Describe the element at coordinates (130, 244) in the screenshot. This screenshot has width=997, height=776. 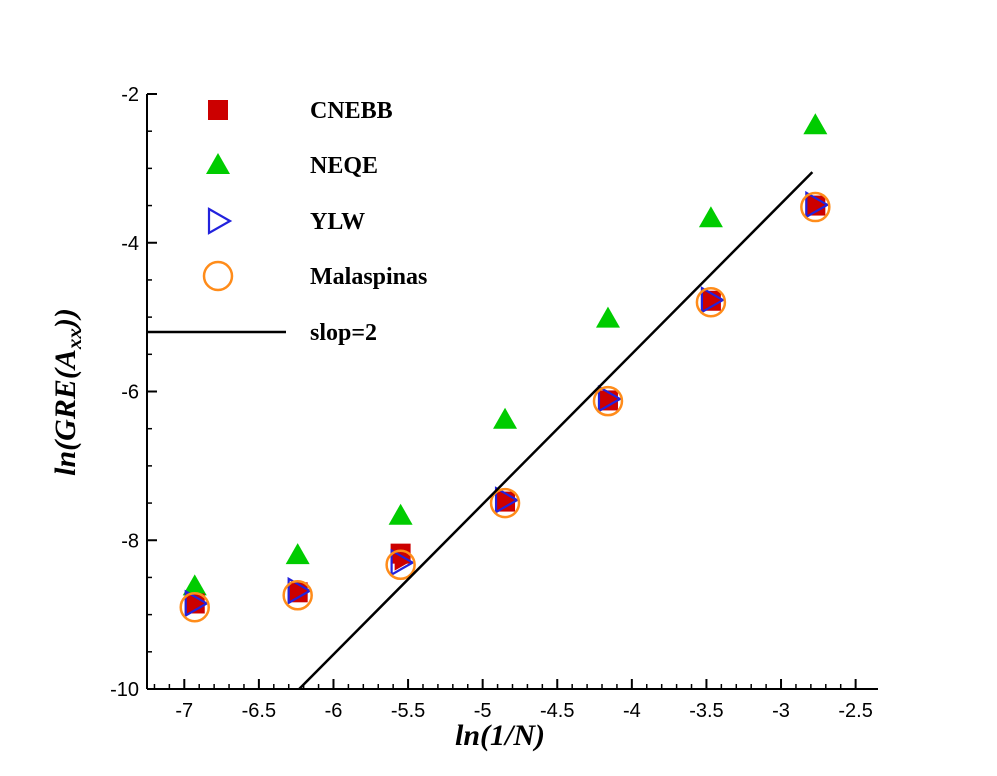
I see `y-tick-label: -4` at that location.